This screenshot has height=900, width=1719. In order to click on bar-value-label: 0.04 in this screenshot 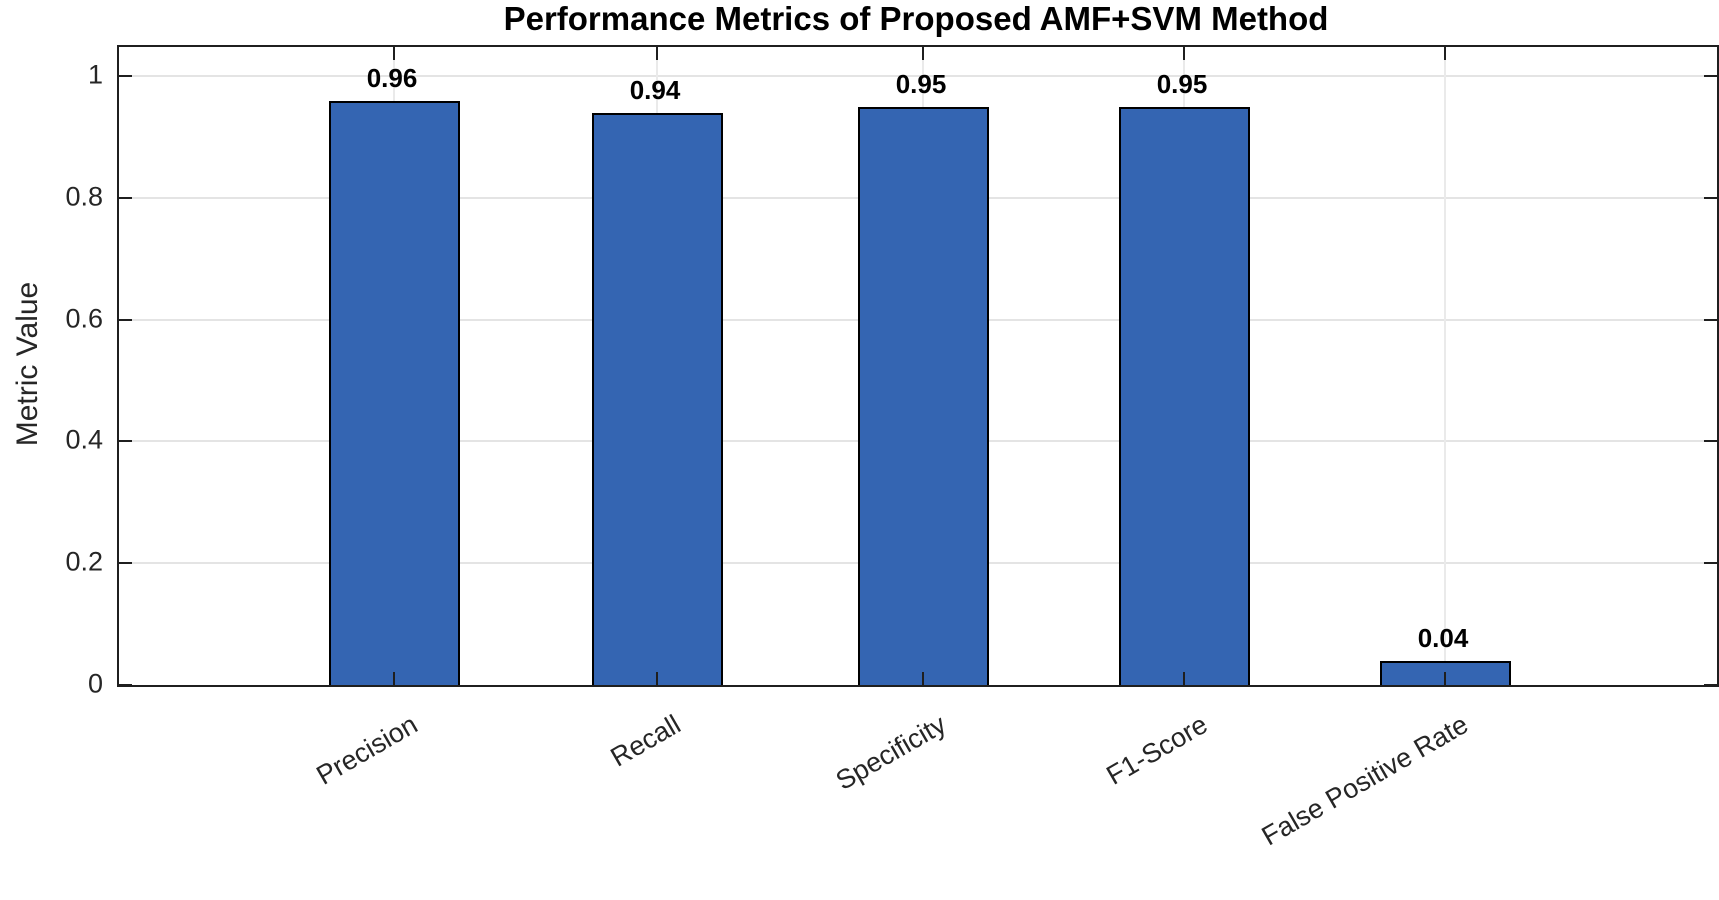, I will do `click(1443, 638)`.